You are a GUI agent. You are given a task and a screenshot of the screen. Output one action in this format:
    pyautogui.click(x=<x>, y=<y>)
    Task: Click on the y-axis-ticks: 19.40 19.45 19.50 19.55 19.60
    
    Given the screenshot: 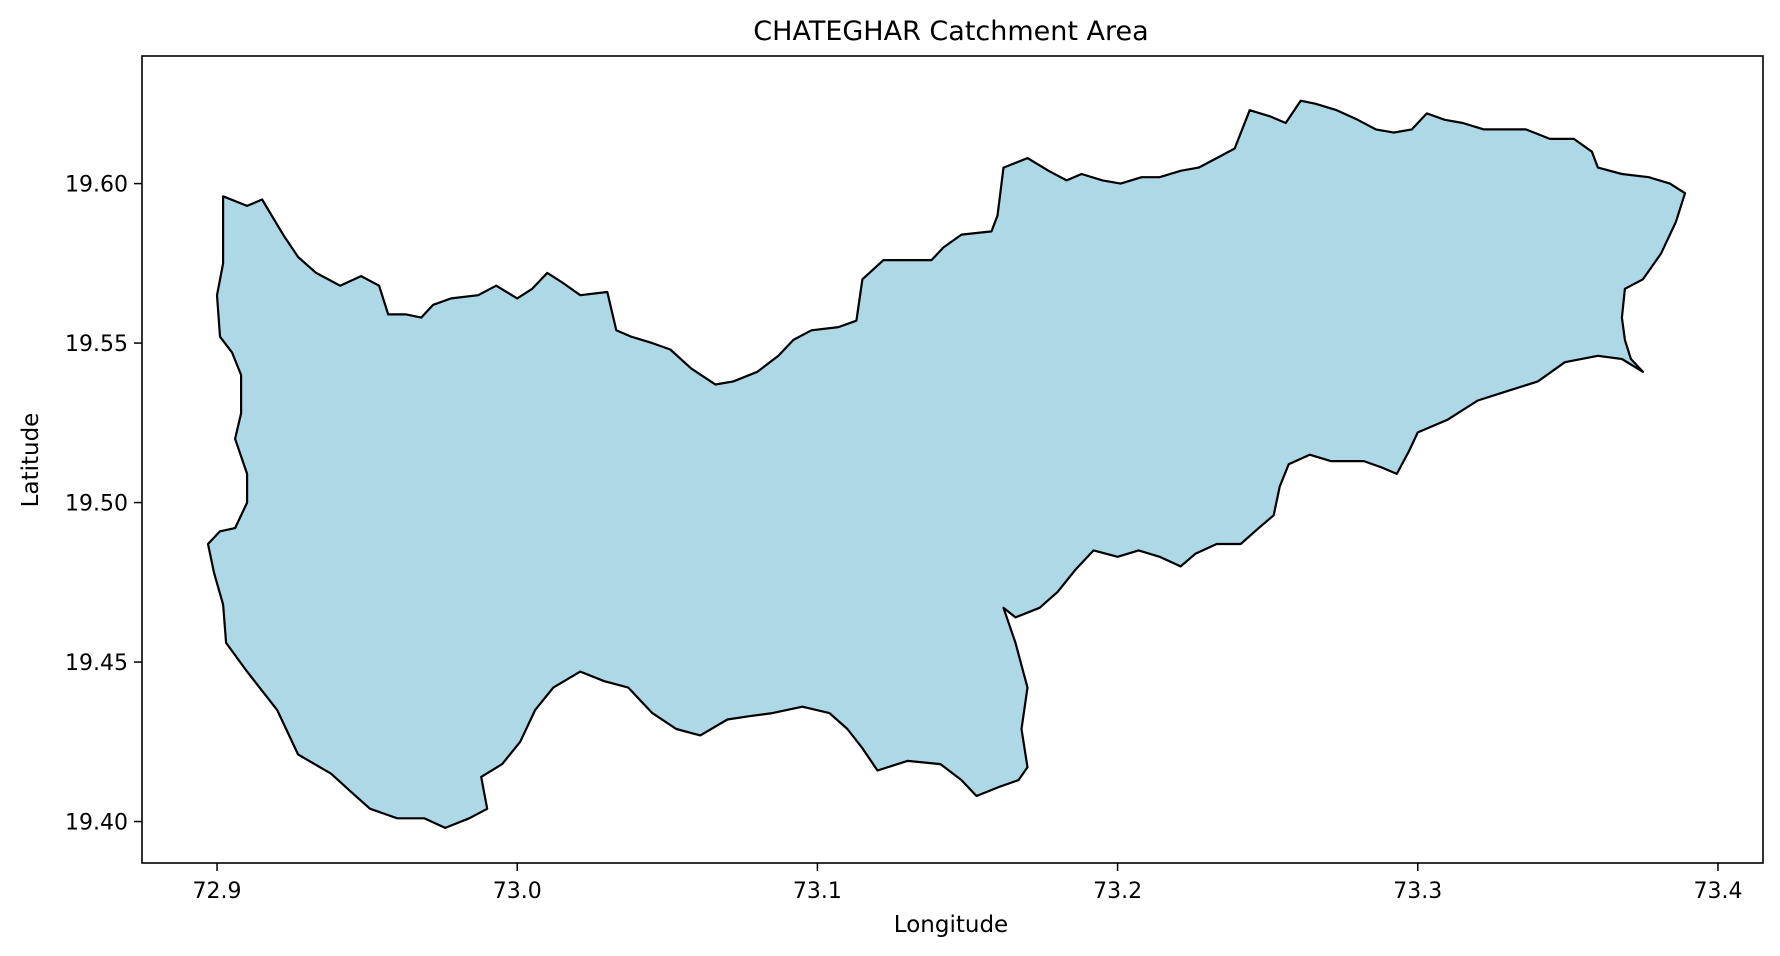 What is the action you would take?
    pyautogui.click(x=103, y=504)
    